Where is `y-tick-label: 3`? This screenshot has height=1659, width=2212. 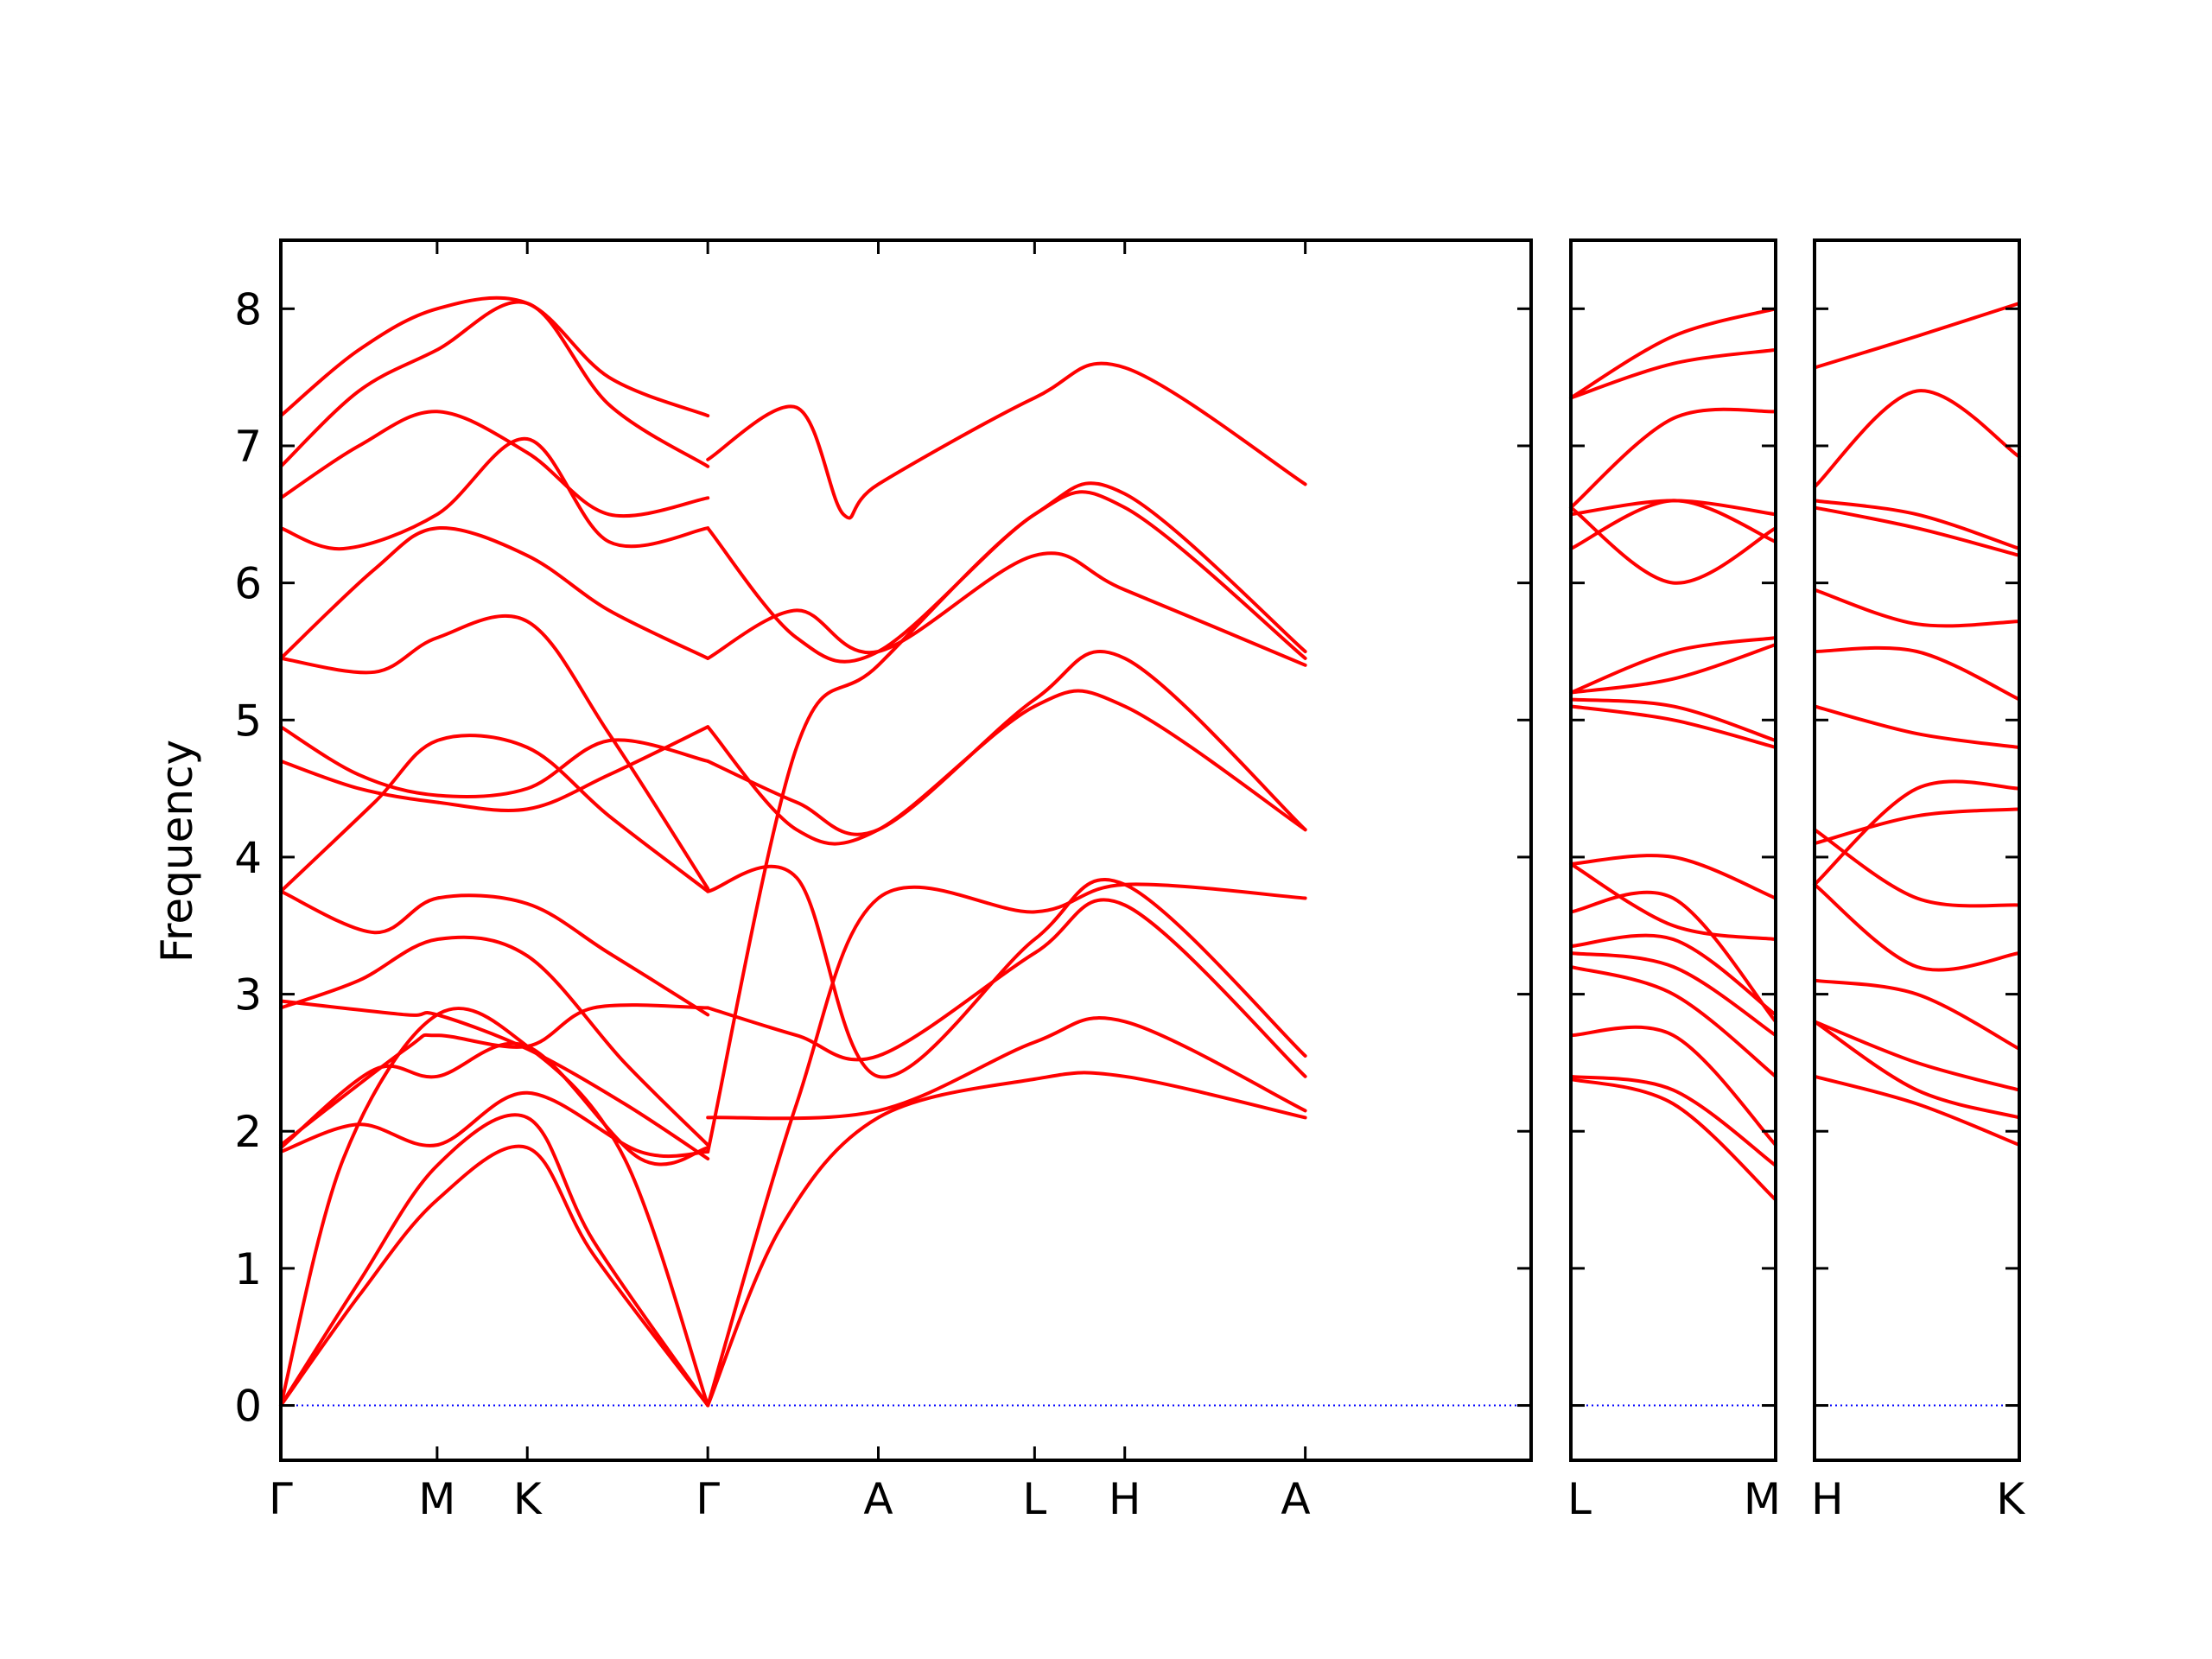 y-tick-label: 3 is located at coordinates (248, 995).